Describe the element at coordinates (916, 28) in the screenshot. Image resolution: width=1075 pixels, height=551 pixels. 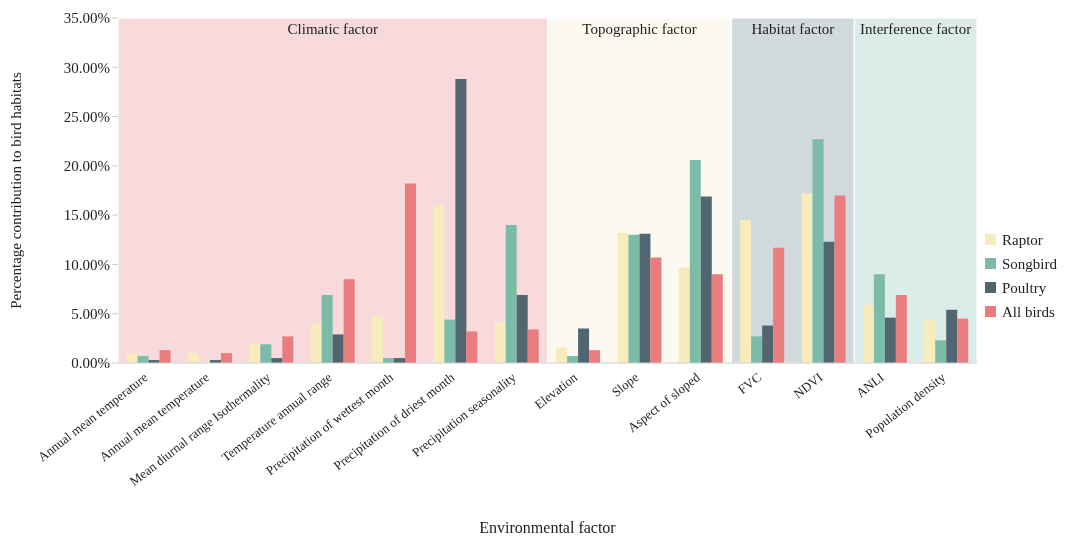
I see `band-label: Interference factor` at that location.